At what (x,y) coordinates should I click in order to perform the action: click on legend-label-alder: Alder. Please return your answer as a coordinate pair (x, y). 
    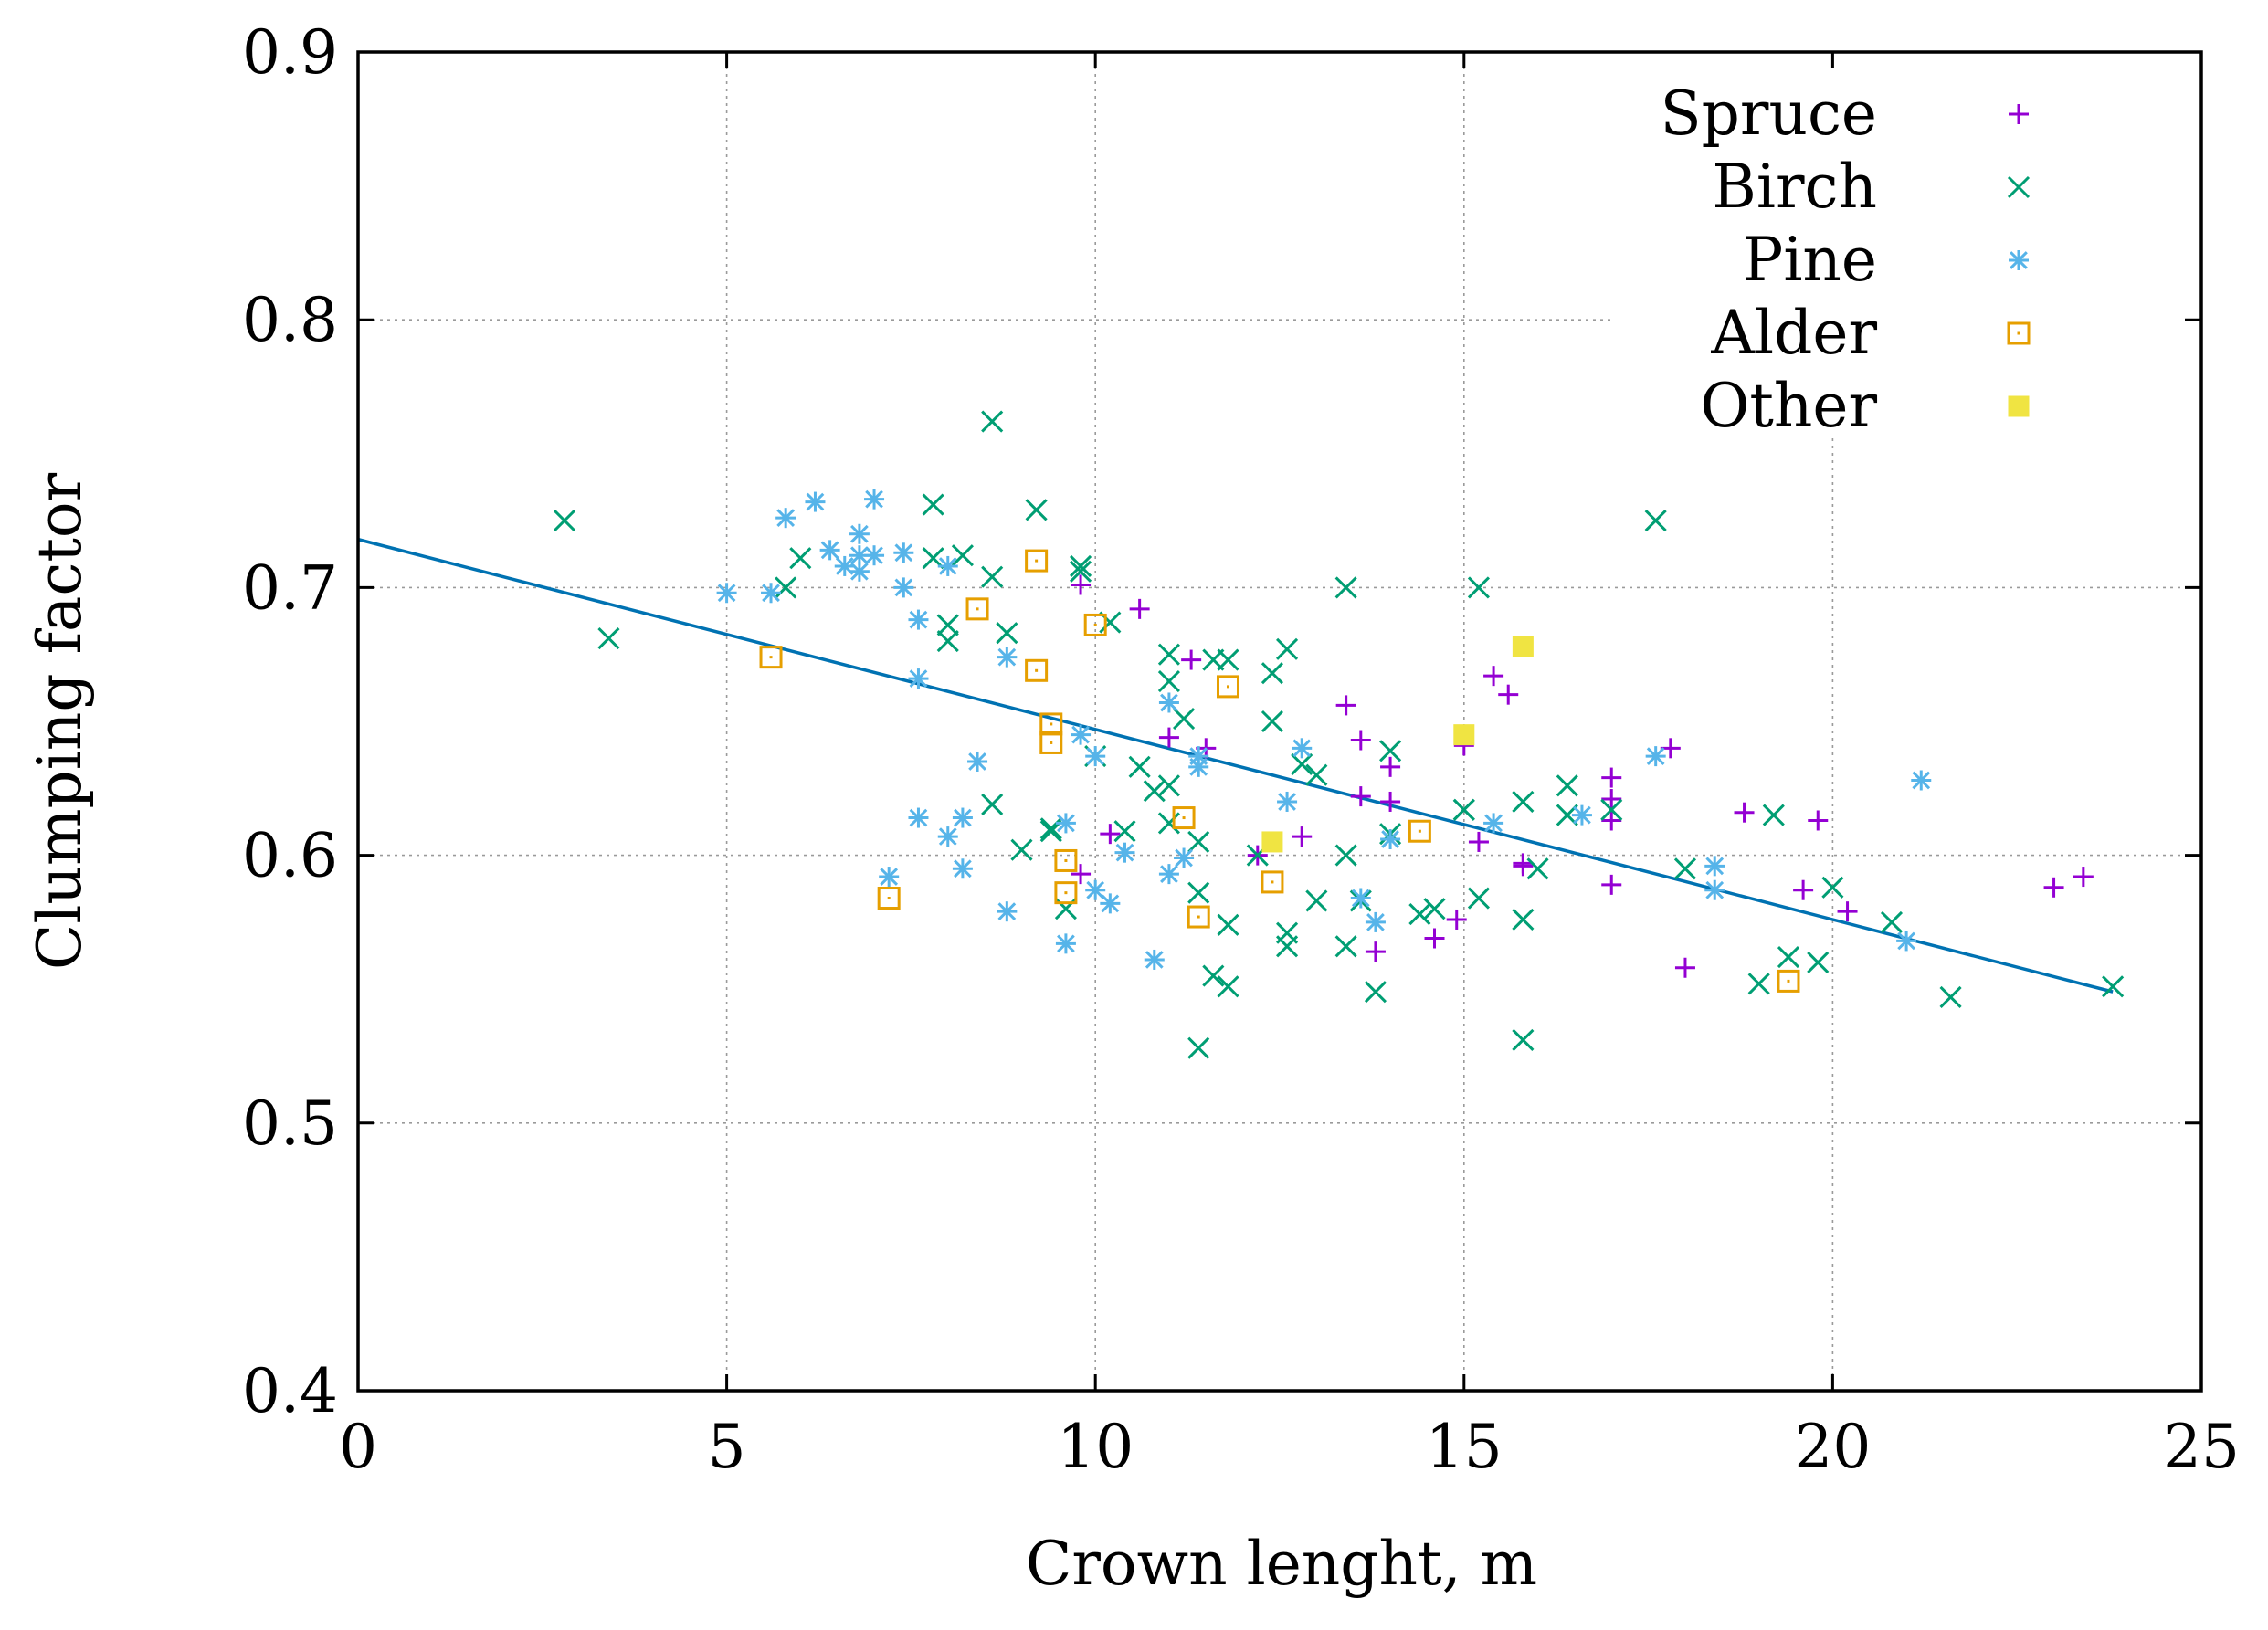
    Looking at the image, I should click on (1794, 333).